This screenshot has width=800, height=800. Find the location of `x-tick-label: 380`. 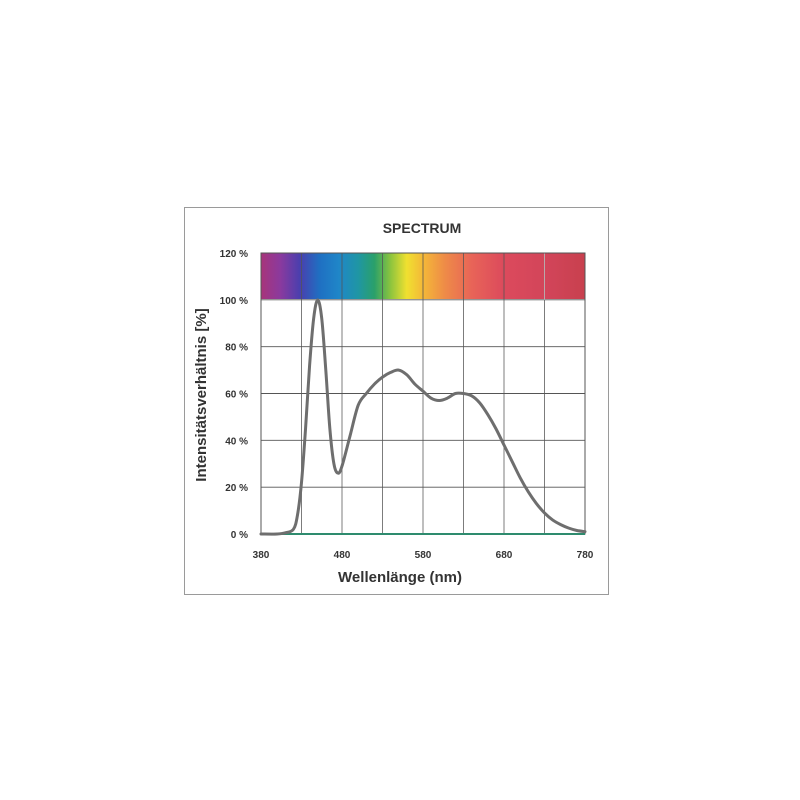

x-tick-label: 380 is located at coordinates (261, 555).